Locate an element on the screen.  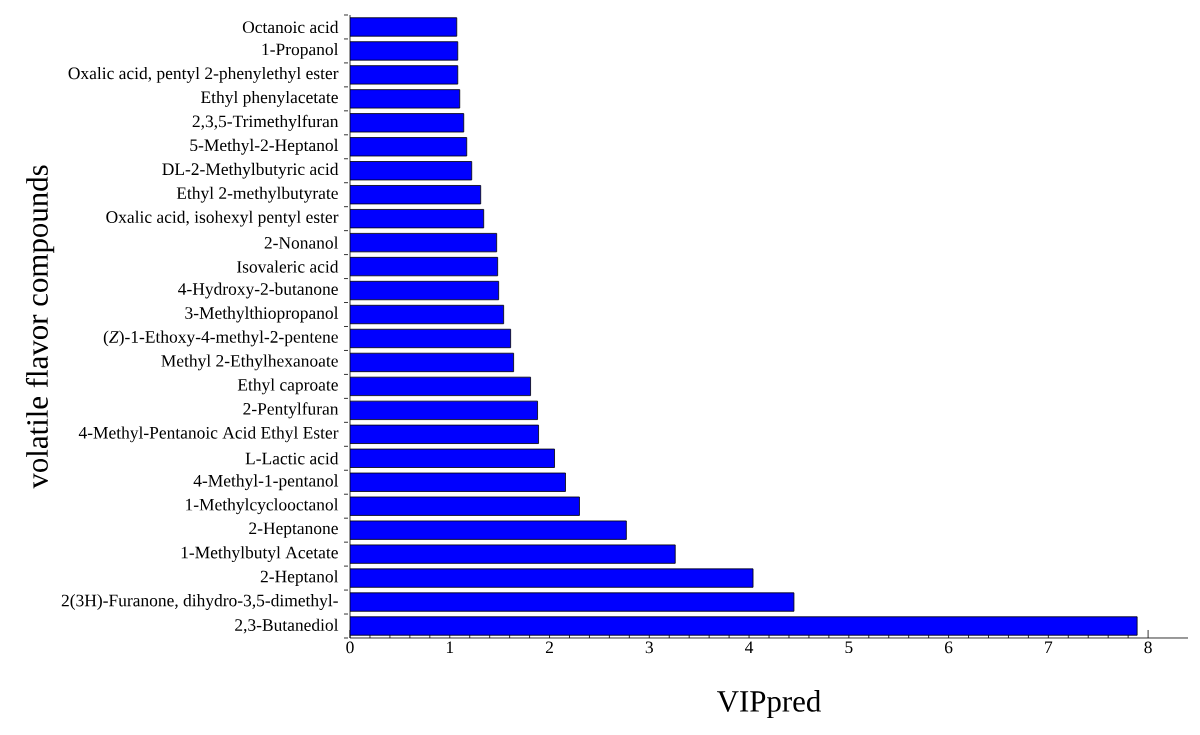
x-tick-label: 4 is located at coordinates (749, 647).